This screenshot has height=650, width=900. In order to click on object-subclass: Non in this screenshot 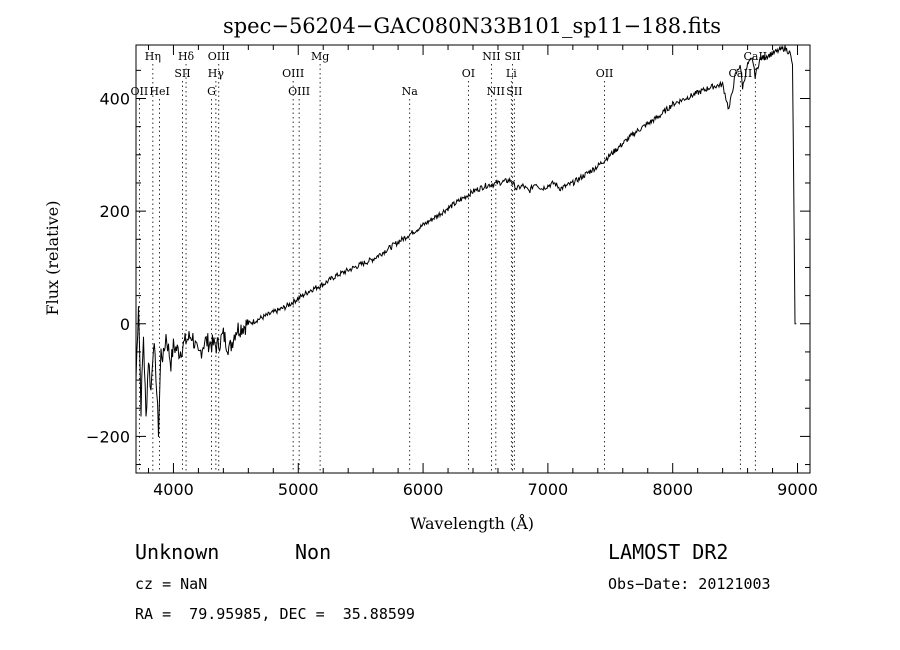, I will do `click(313, 552)`.